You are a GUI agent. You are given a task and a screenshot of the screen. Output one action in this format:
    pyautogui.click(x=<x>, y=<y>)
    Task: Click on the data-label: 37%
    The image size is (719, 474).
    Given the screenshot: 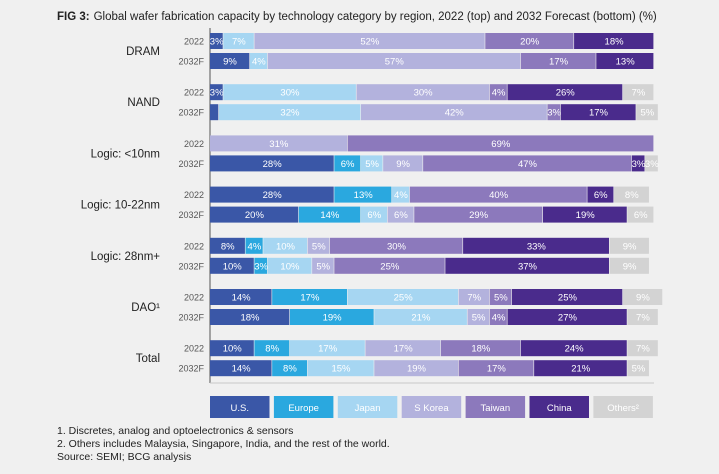 What is the action you would take?
    pyautogui.click(x=528, y=266)
    